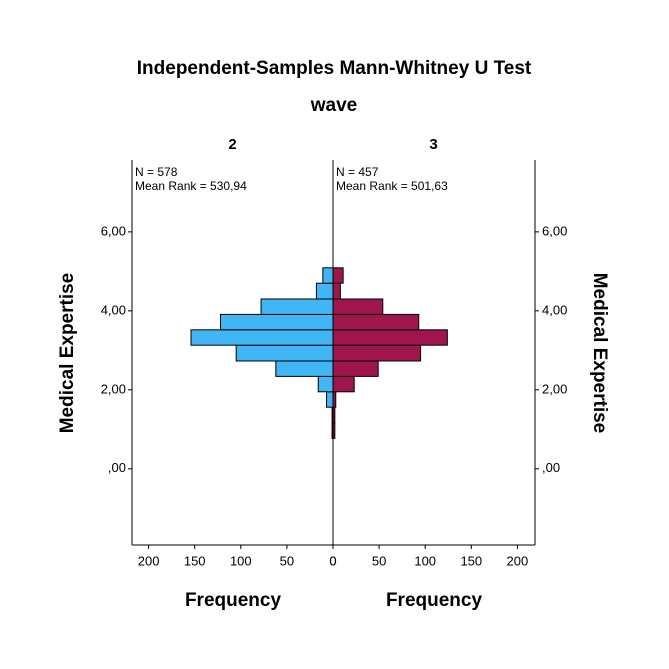 The image size is (669, 669). I want to click on x-tick-label: 0, so click(332, 560).